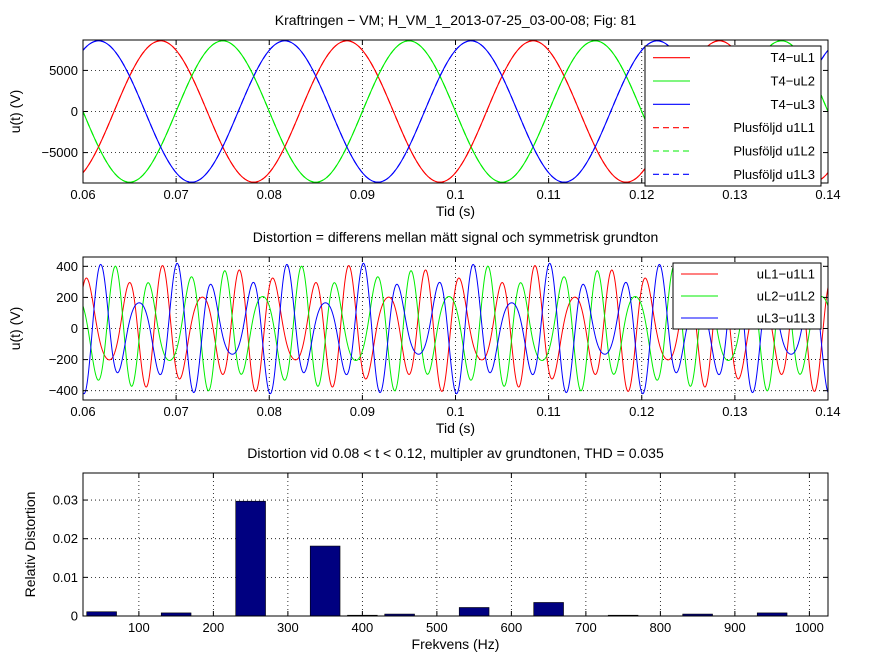 This screenshot has width=872, height=669. What do you see at coordinates (474, 611) in the screenshot?
I see `bar-550hz` at bounding box center [474, 611].